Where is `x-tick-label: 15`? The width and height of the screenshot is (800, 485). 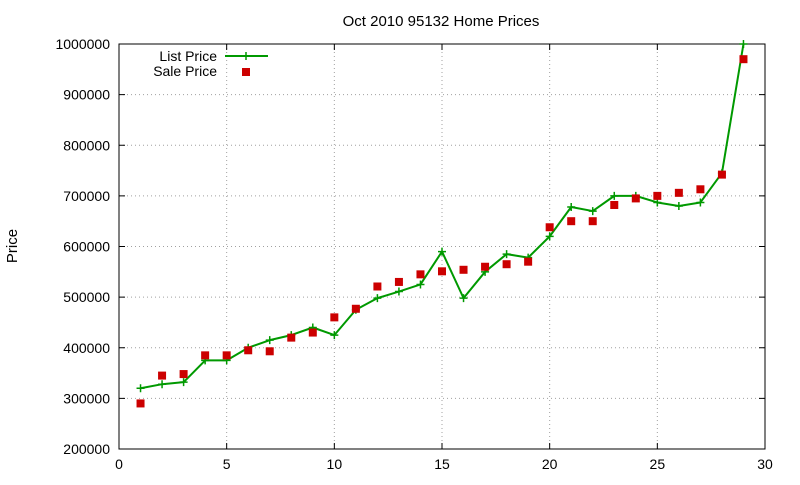
x-tick-label: 15 is located at coordinates (442, 464).